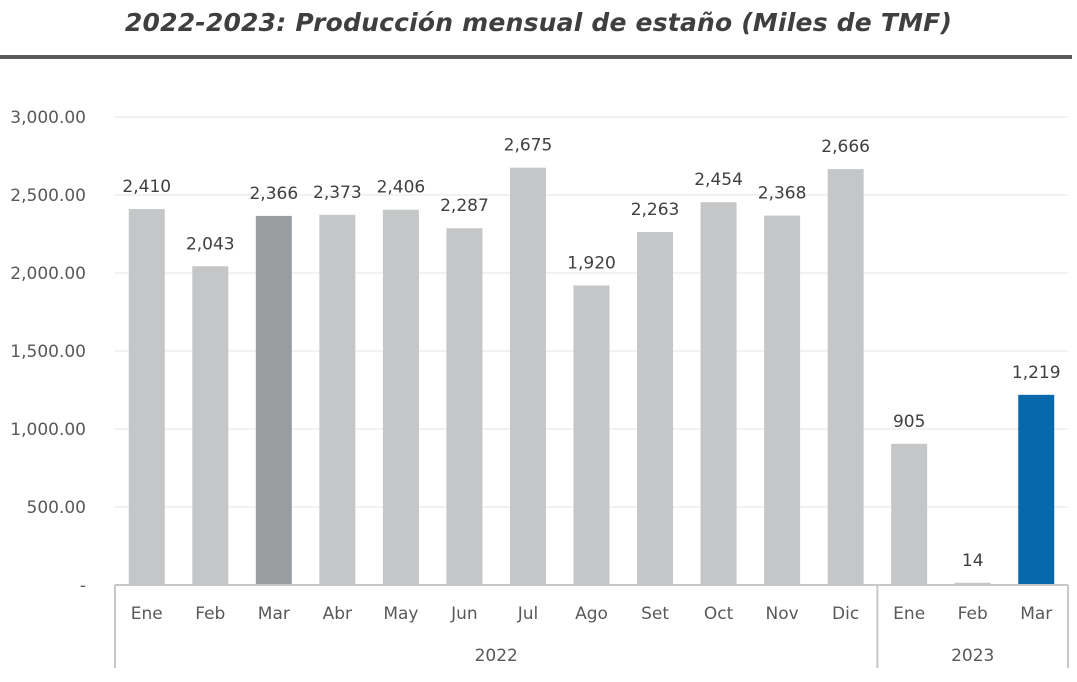  What do you see at coordinates (210, 244) in the screenshot?
I see `data-label: 2,043` at bounding box center [210, 244].